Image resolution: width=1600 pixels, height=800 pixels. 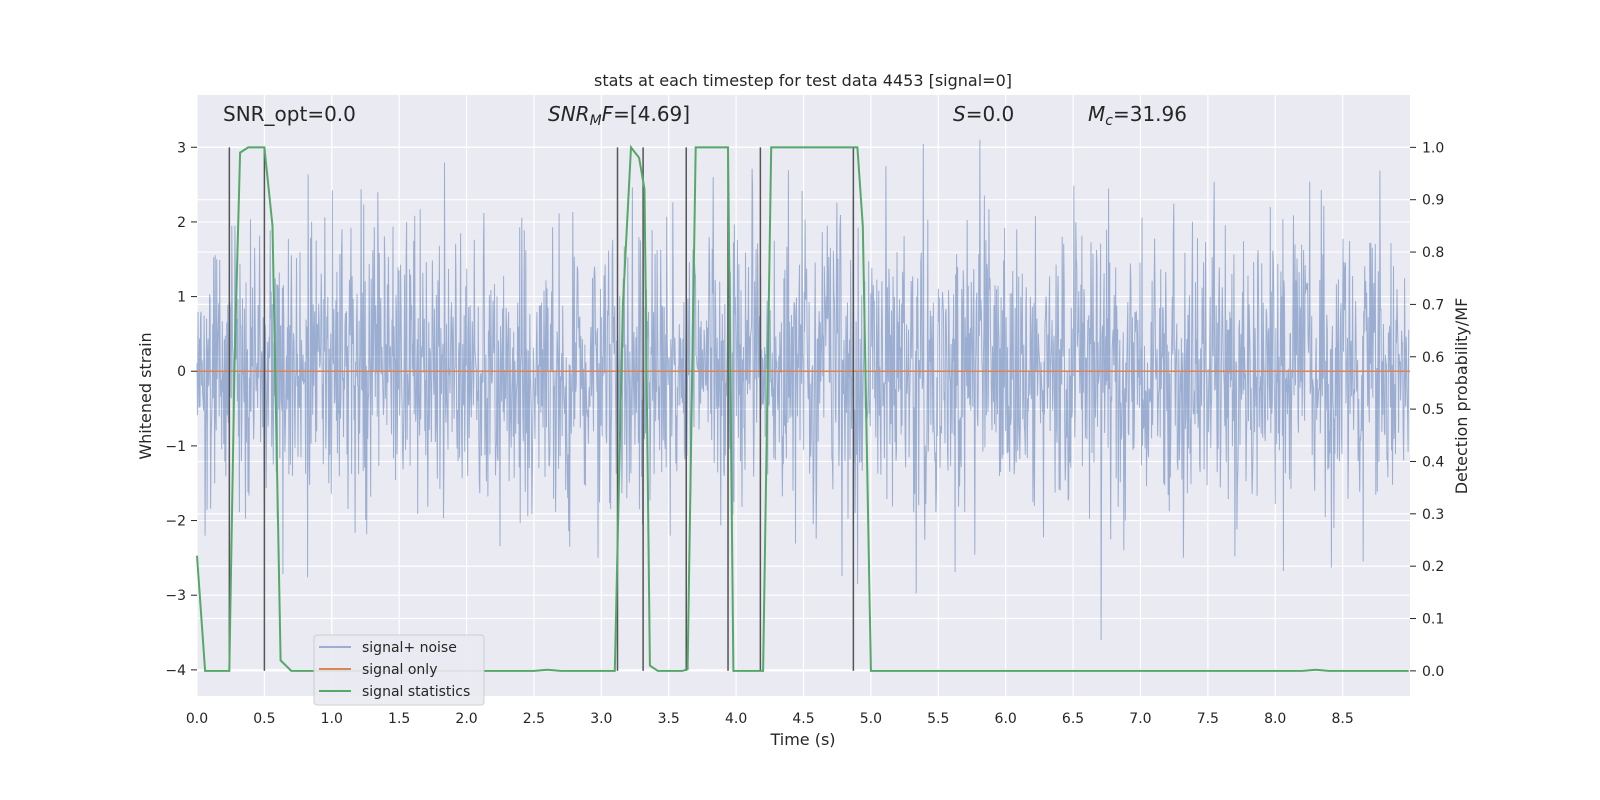 I want to click on x-tick-label: 8.0, so click(x=1275, y=719).